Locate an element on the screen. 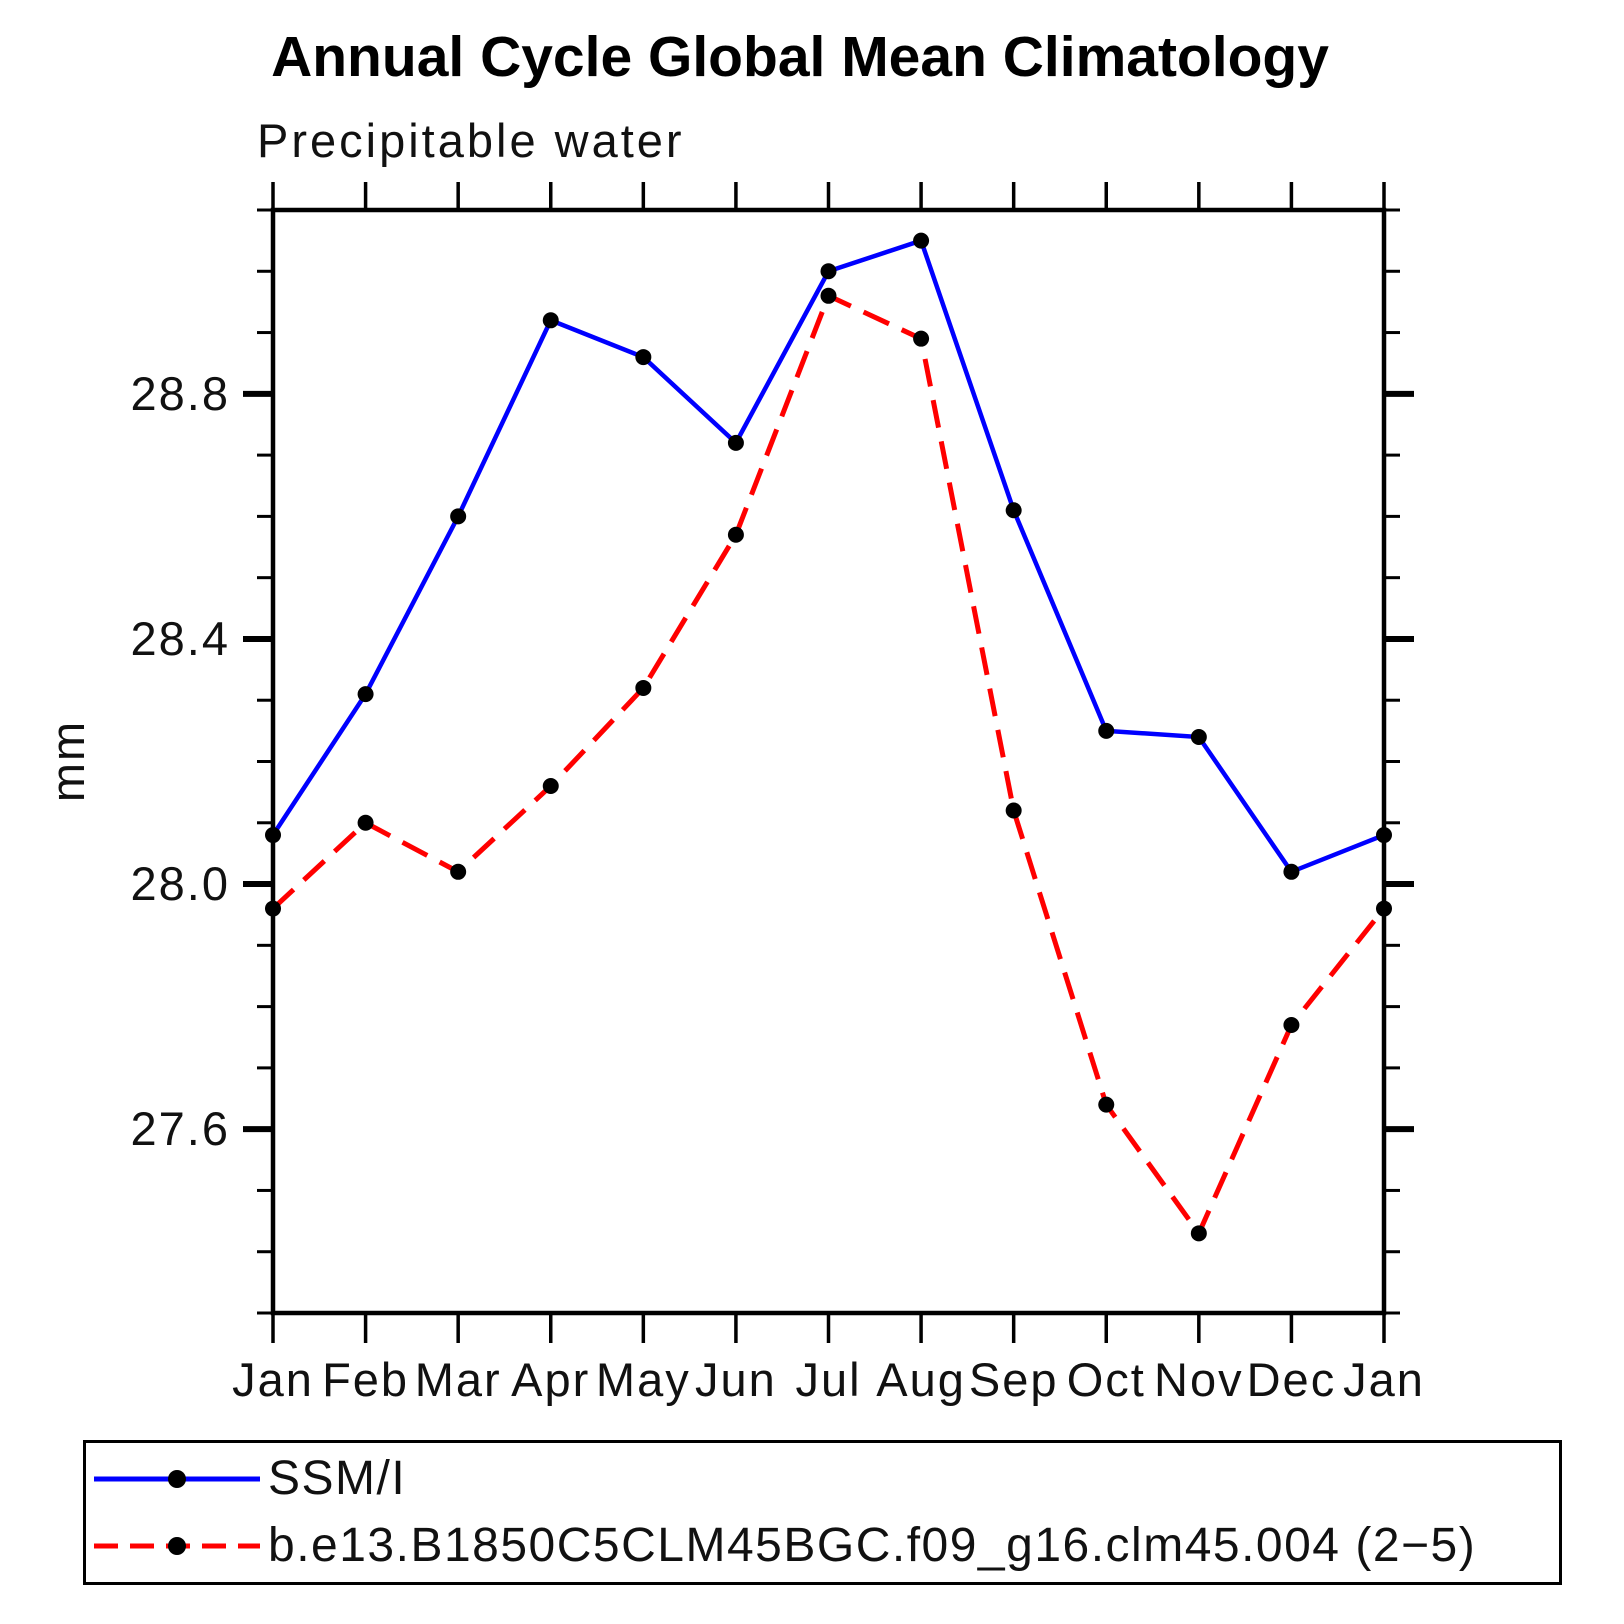 The width and height of the screenshot is (1624, 1624). x-tick-label: Oct is located at coordinates (1106, 1379).